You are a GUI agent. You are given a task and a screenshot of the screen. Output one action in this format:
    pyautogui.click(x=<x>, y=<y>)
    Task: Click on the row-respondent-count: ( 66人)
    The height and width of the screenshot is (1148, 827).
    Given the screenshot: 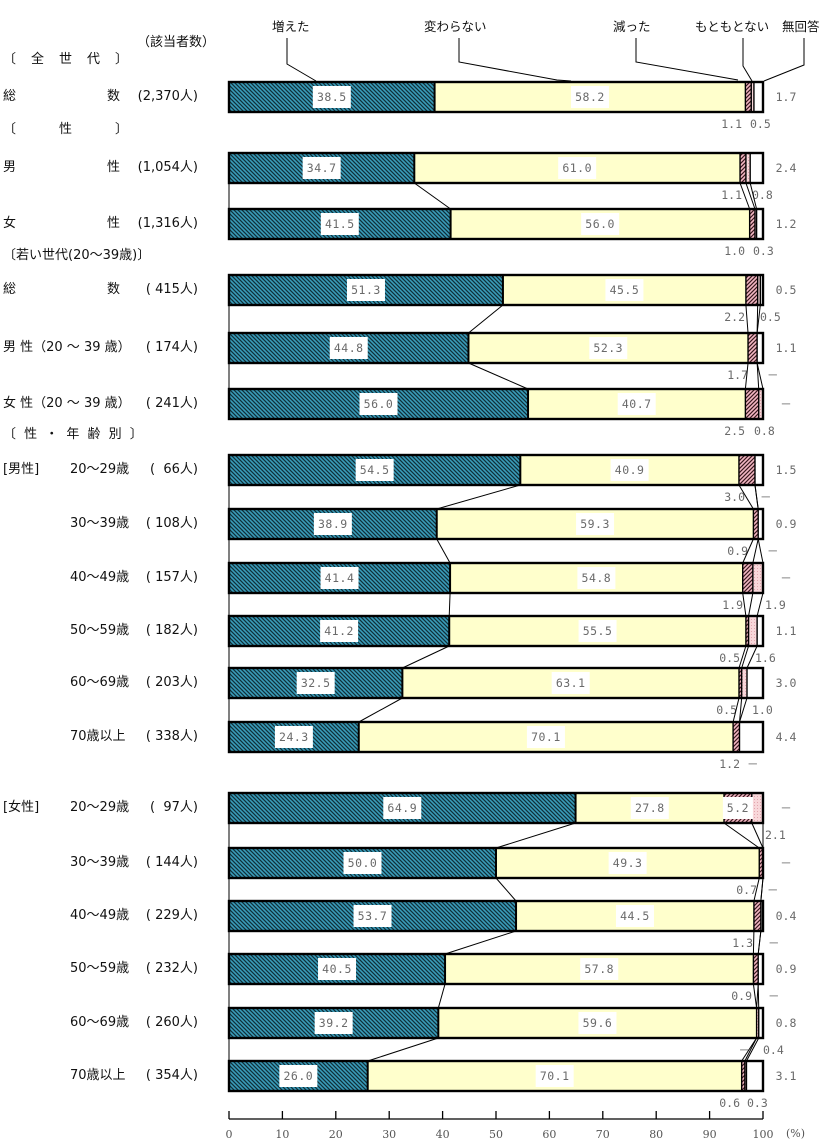 What is the action you would take?
    pyautogui.click(x=174, y=469)
    